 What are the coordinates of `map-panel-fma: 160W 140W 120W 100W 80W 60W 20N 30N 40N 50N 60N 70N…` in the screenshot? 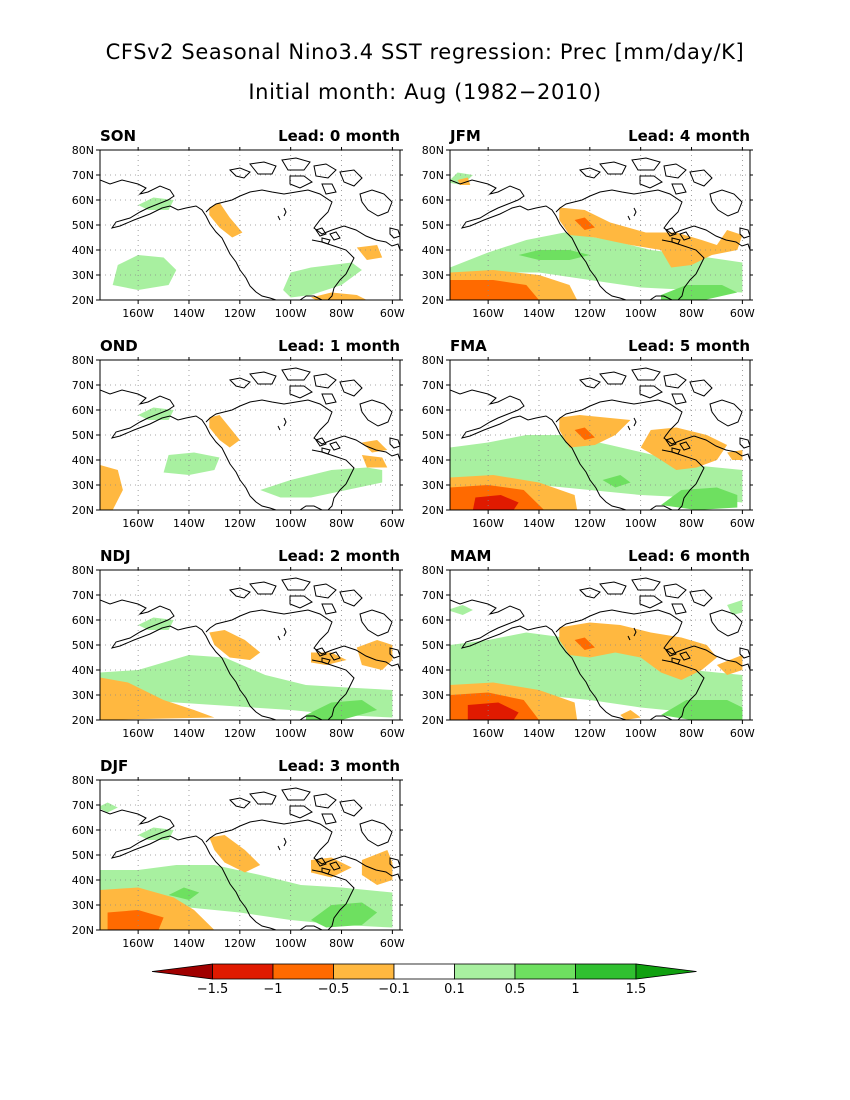 It's located at (588, 433).